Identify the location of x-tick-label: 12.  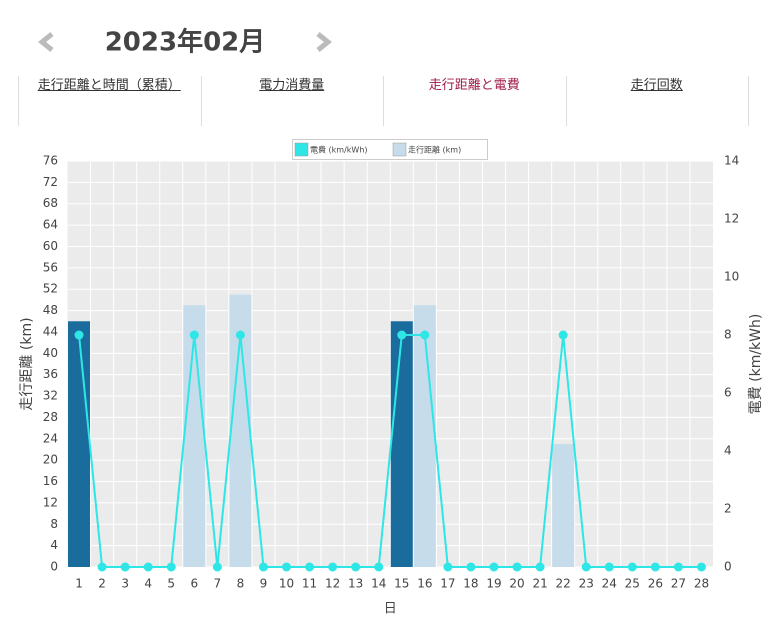
(332, 584).